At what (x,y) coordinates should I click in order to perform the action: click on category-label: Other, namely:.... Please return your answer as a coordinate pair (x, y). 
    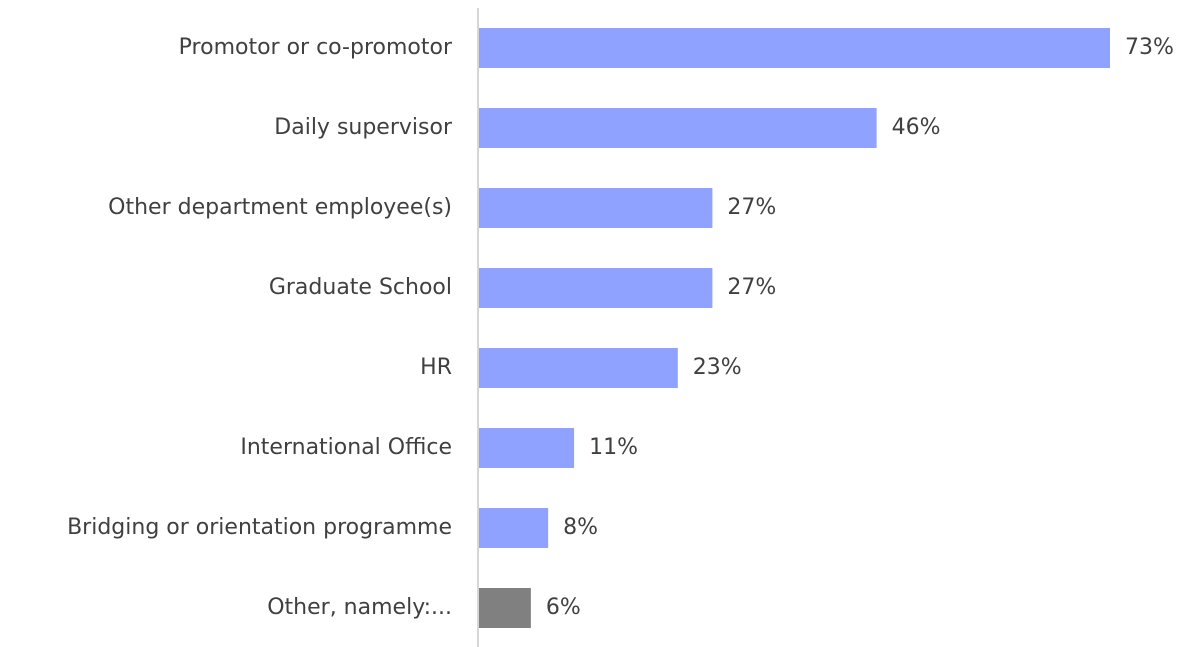
    Looking at the image, I should click on (359, 607).